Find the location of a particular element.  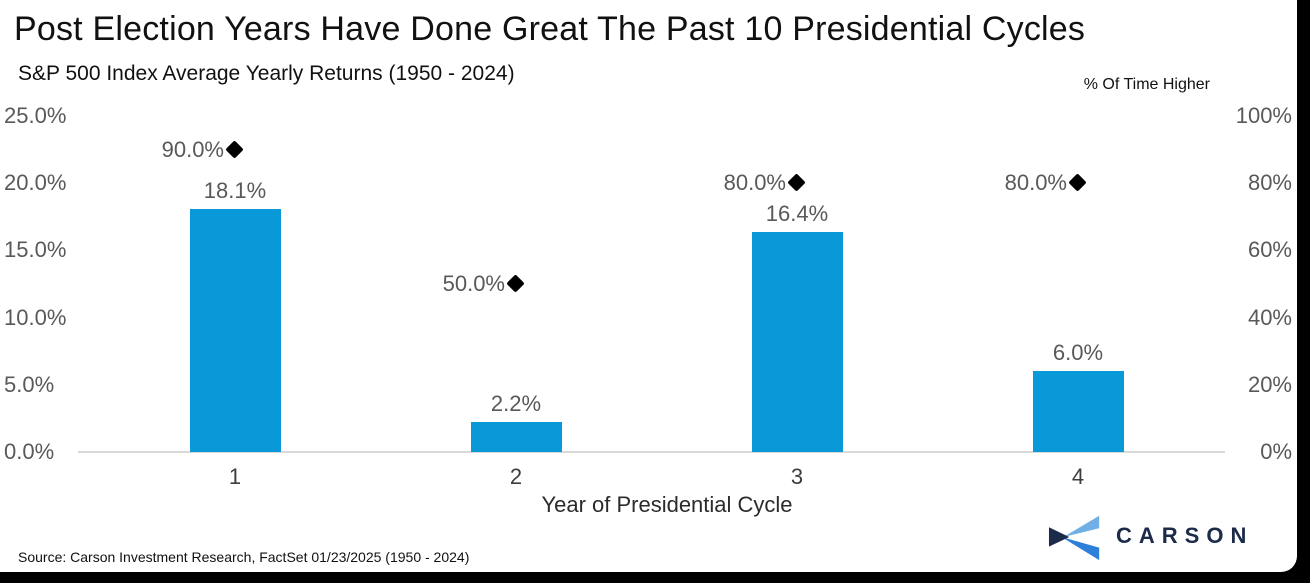

x-category-label: 1 is located at coordinates (235, 476).